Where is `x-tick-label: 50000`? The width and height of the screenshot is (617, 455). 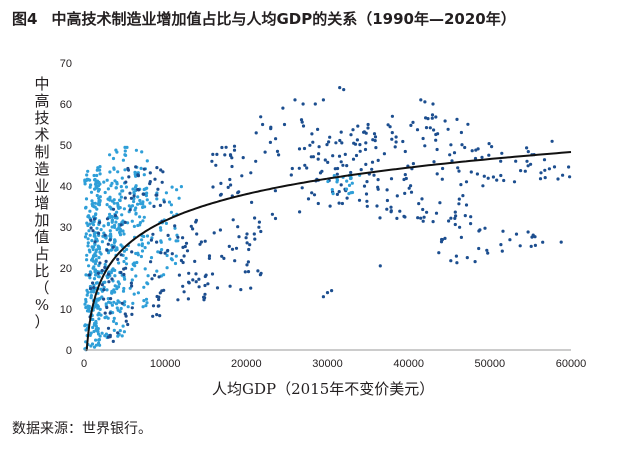
x-tick-label: 50000 is located at coordinates (490, 364).